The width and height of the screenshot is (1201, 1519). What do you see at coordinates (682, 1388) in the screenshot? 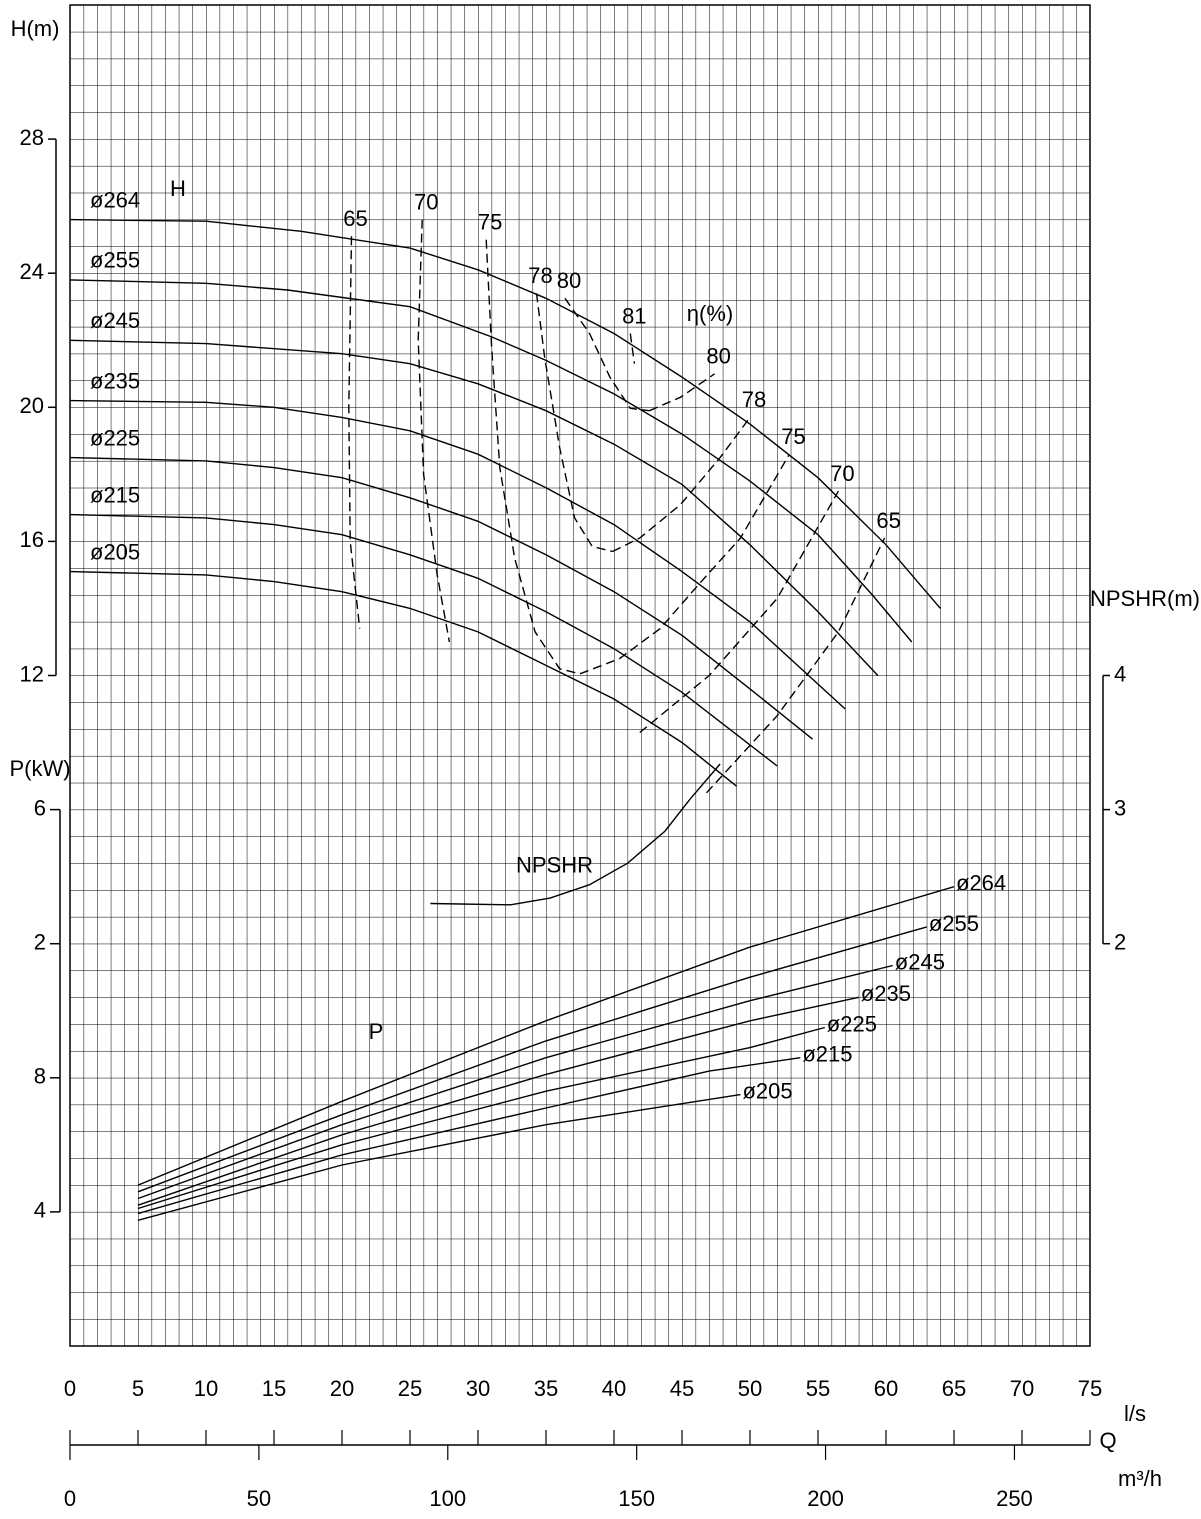
I see `x-tick-label: 45` at bounding box center [682, 1388].